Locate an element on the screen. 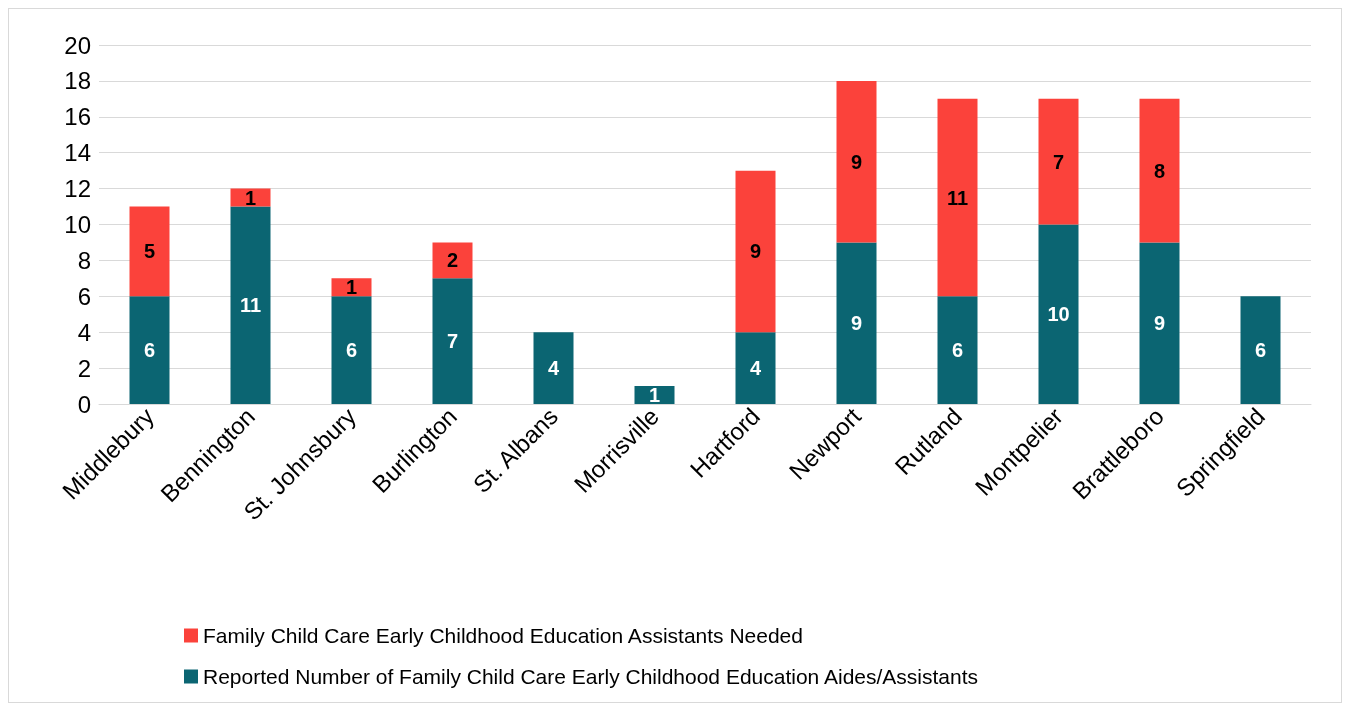 The image size is (1352, 711). y-tick-label: 4 is located at coordinates (84, 332).